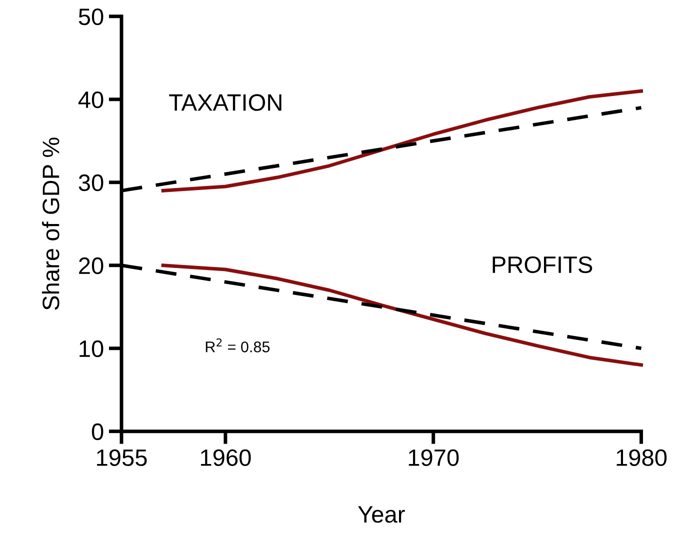  Describe the element at coordinates (381, 514) in the screenshot. I see `x-axis-title: Year` at that location.